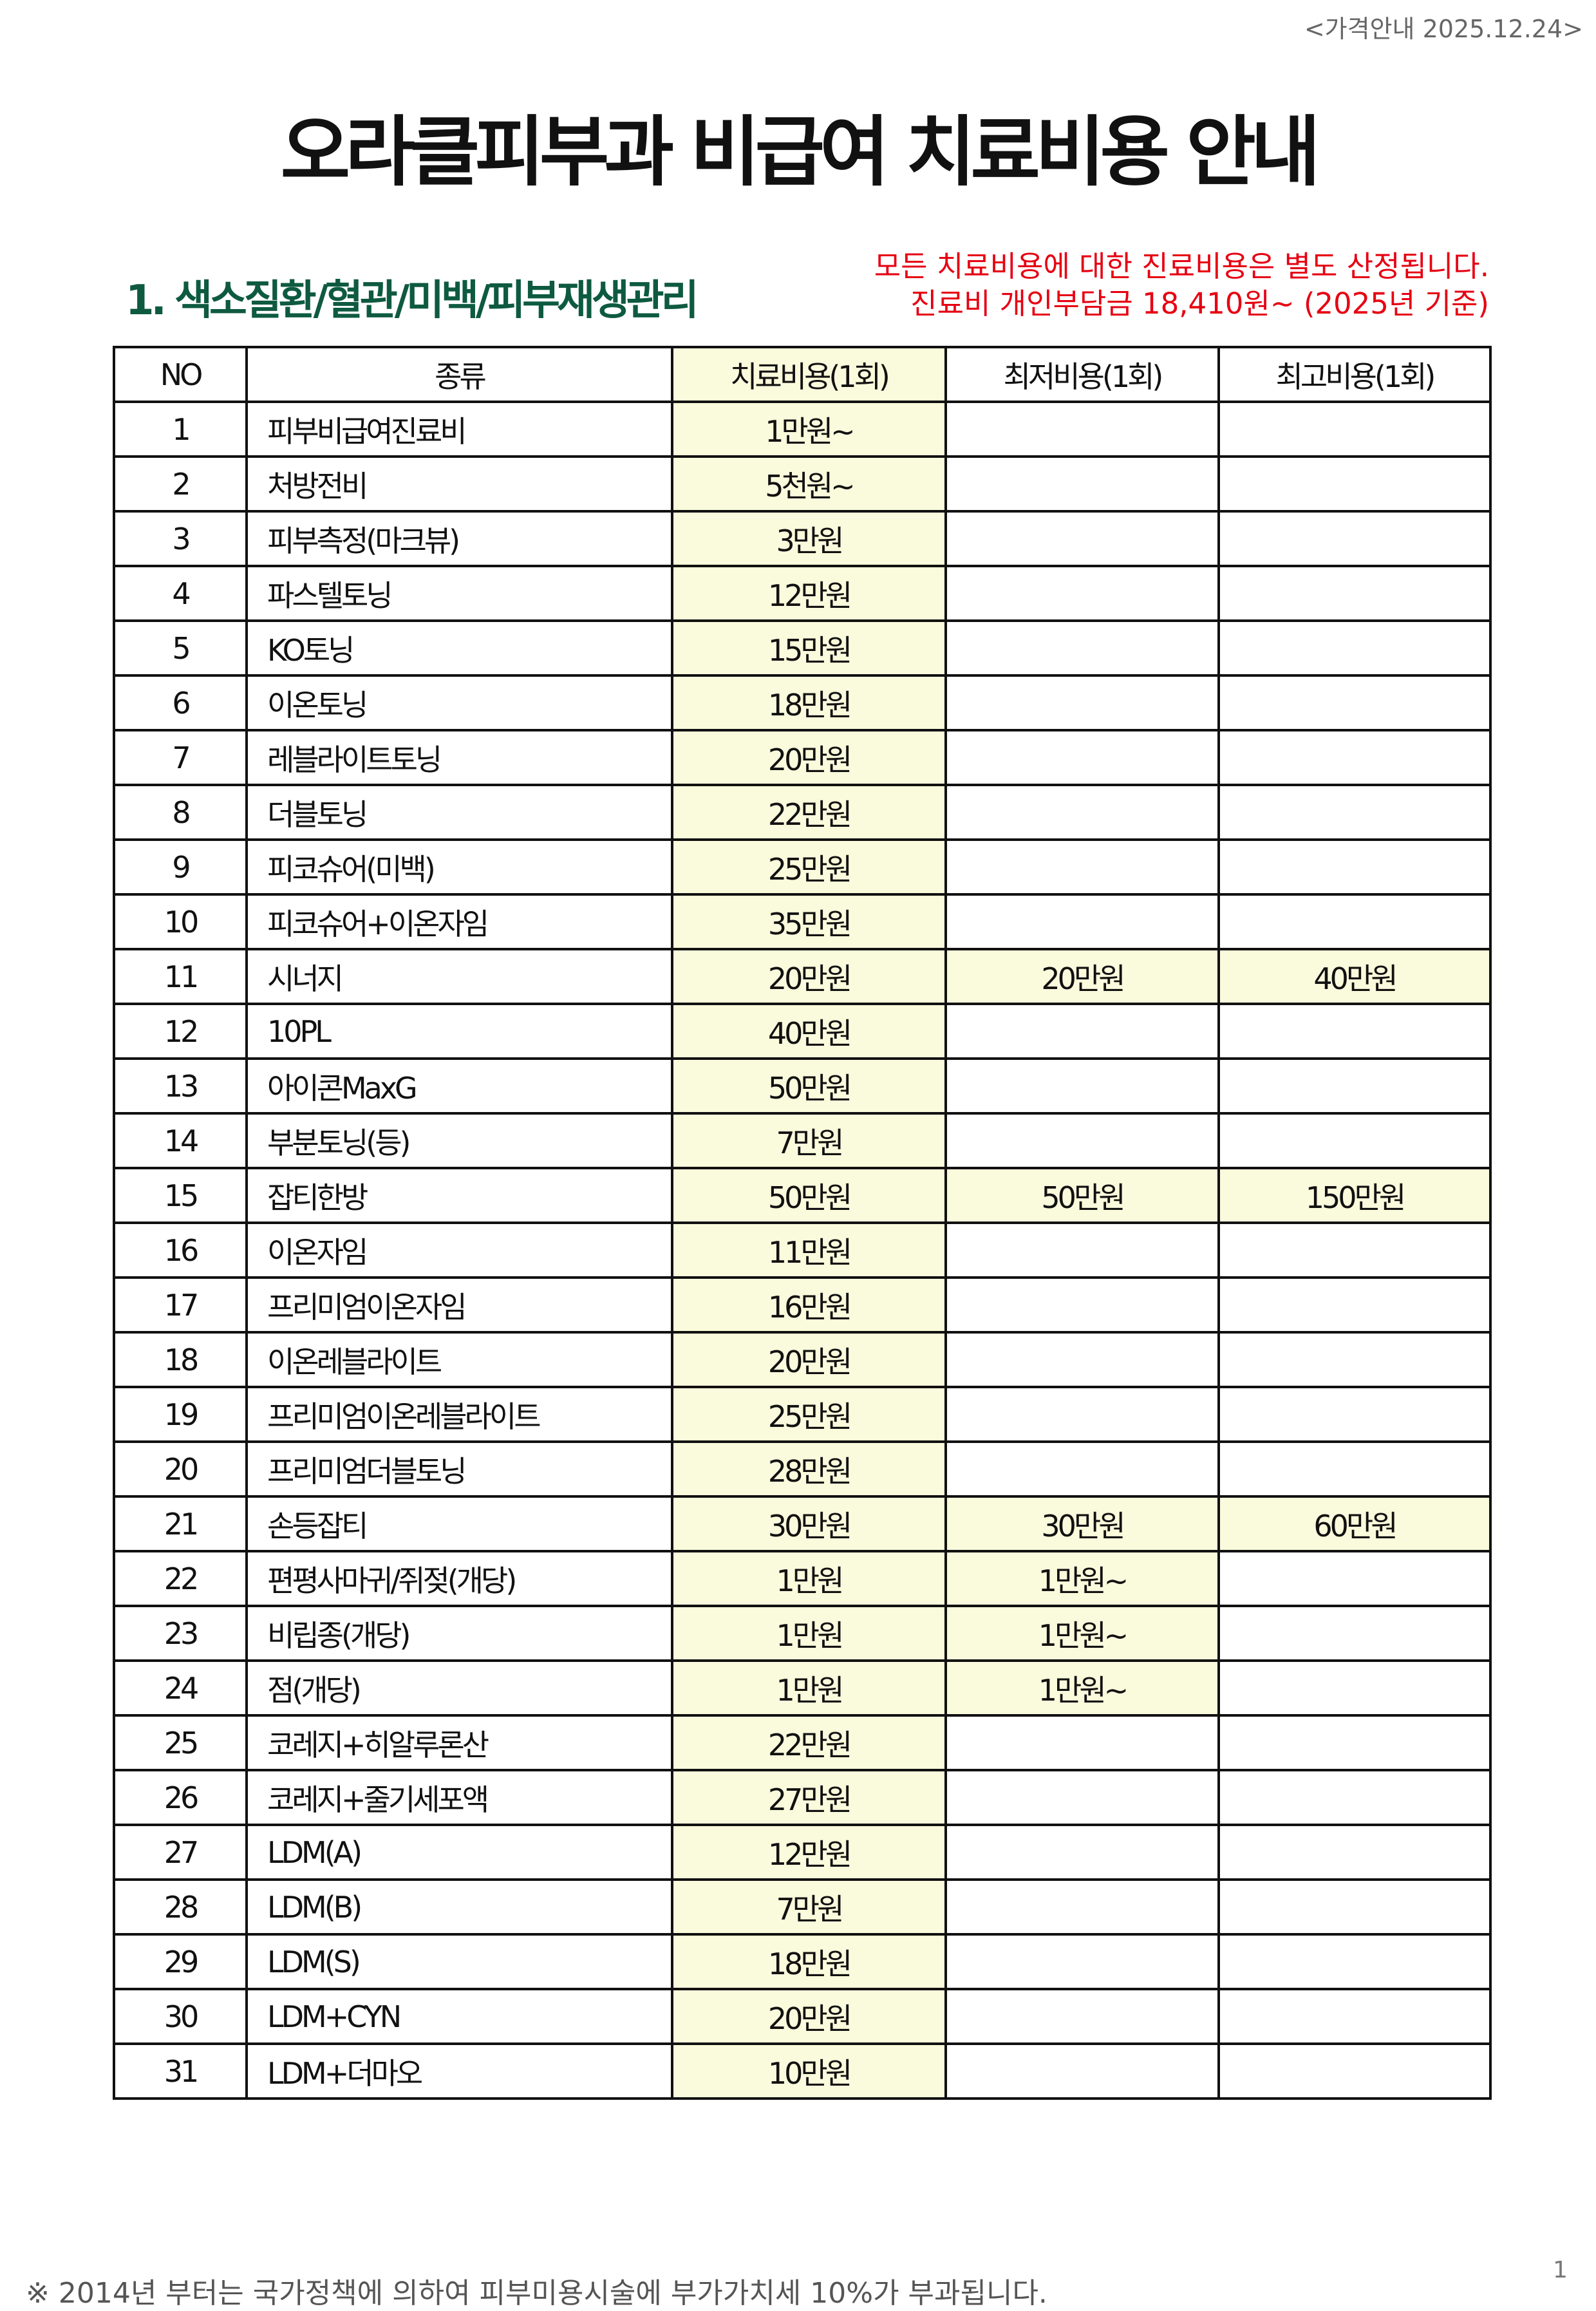 Image resolution: width=1596 pixels, height=2311 pixels. I want to click on table-row: 1 피부비급여진료비 1만원~, so click(802, 429).